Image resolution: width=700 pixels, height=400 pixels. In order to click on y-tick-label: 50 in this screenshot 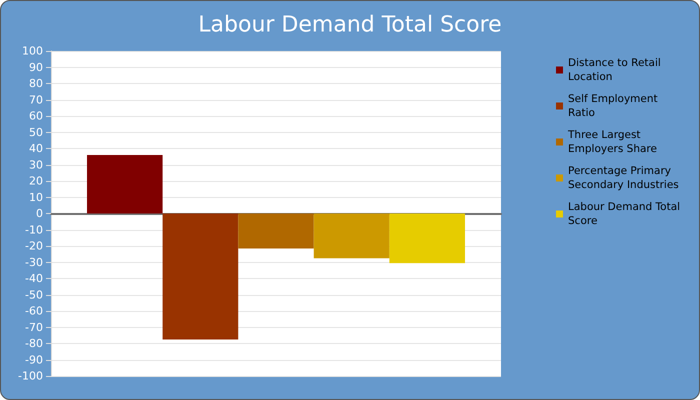, I will do `click(36, 132)`.